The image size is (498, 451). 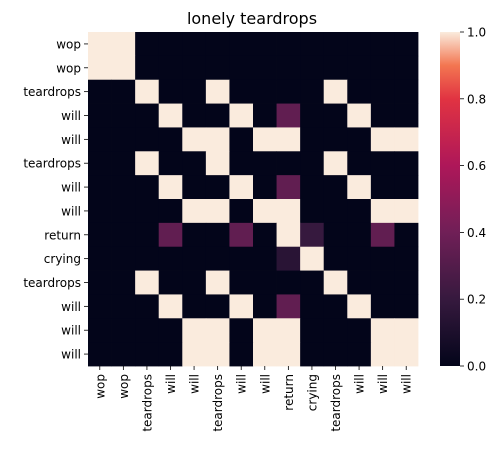 I want to click on colorbar-tick-label: 1.0, so click(x=476, y=33).